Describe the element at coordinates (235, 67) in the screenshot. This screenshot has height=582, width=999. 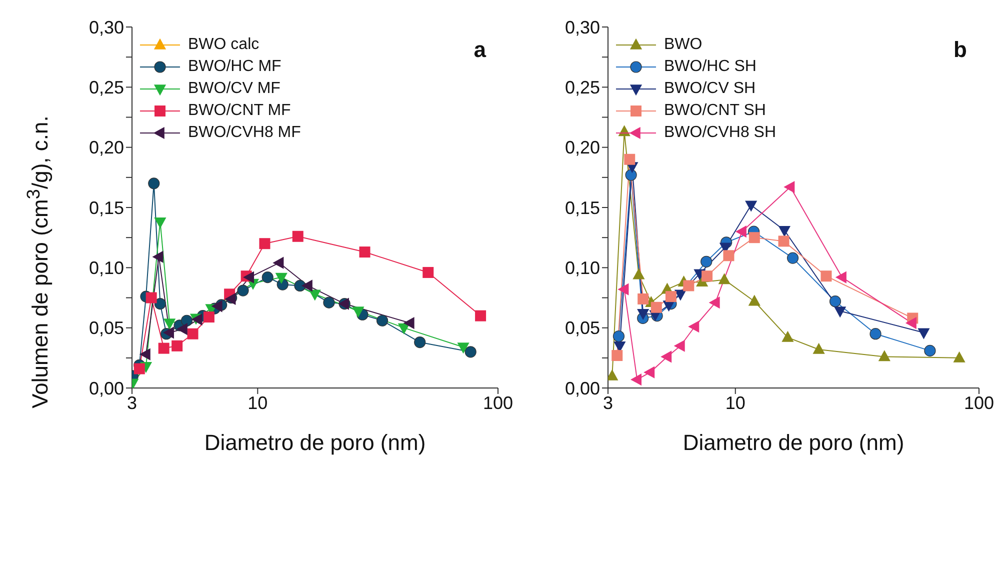
I see `legend-label: BWO/HC MF` at that location.